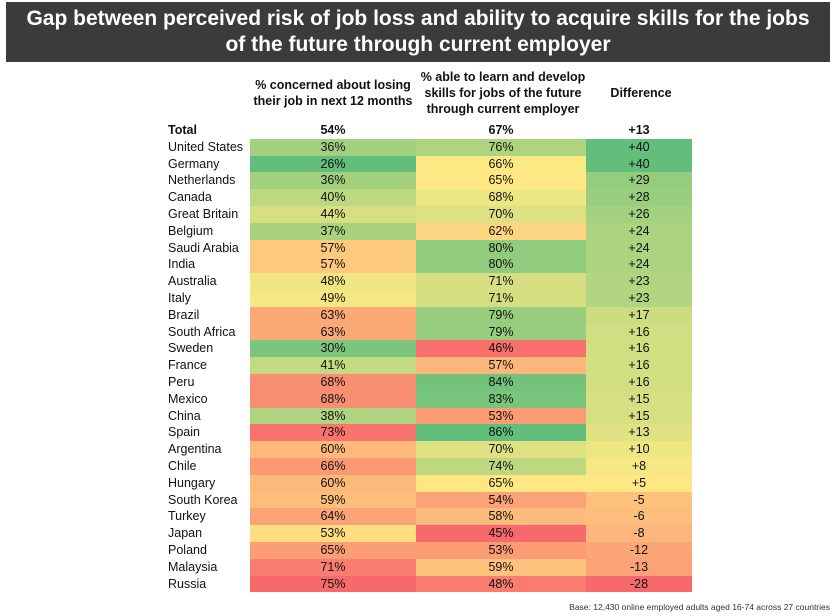  Describe the element at coordinates (195, 449) in the screenshot. I see `country-label: Argentina` at that location.